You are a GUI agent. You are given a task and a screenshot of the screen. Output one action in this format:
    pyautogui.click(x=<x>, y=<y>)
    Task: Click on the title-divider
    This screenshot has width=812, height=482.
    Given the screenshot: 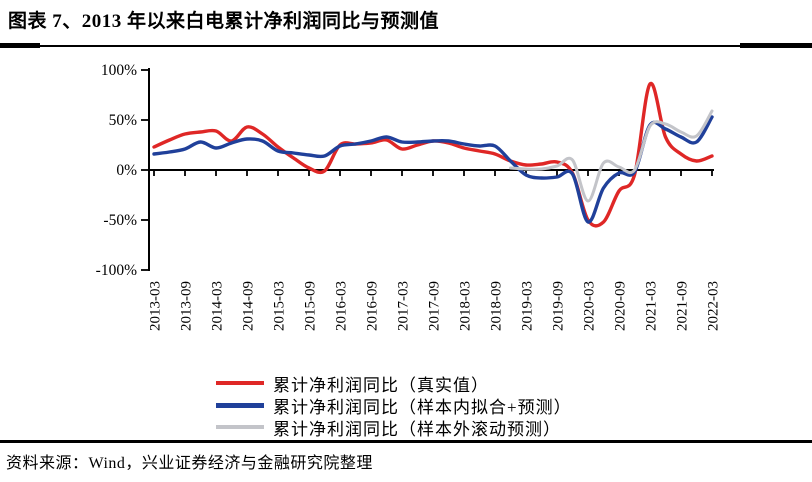 What is the action you would take?
    pyautogui.click(x=406, y=46)
    